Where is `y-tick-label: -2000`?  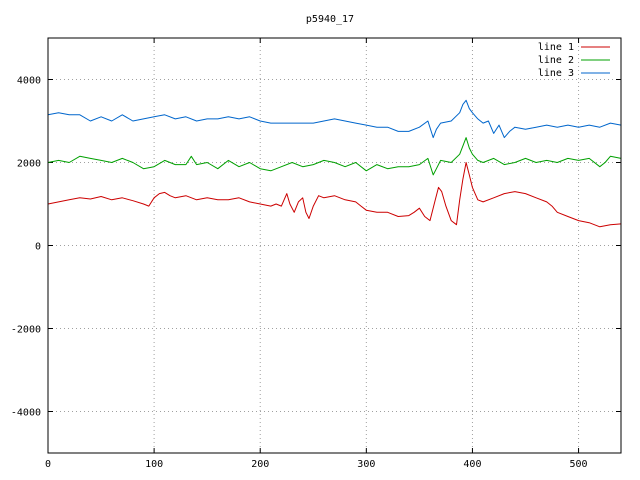 y-tick-label: -2000 is located at coordinates (26, 330).